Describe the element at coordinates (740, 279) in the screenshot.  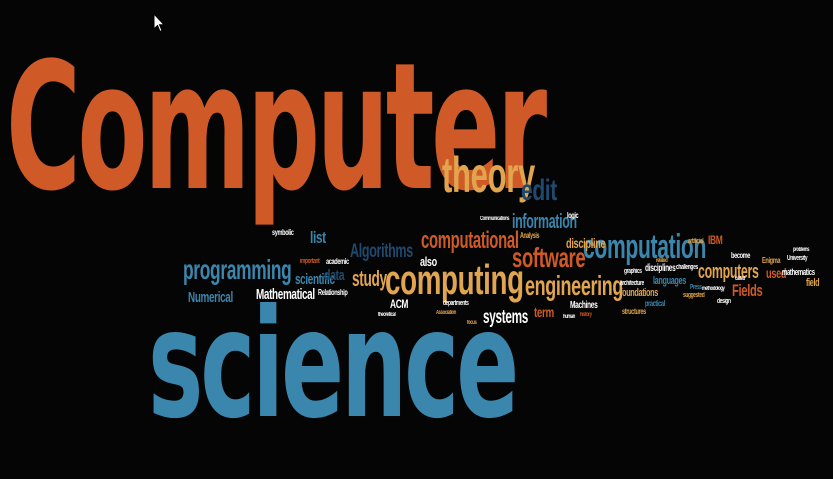
I see `word-called: called` at that location.